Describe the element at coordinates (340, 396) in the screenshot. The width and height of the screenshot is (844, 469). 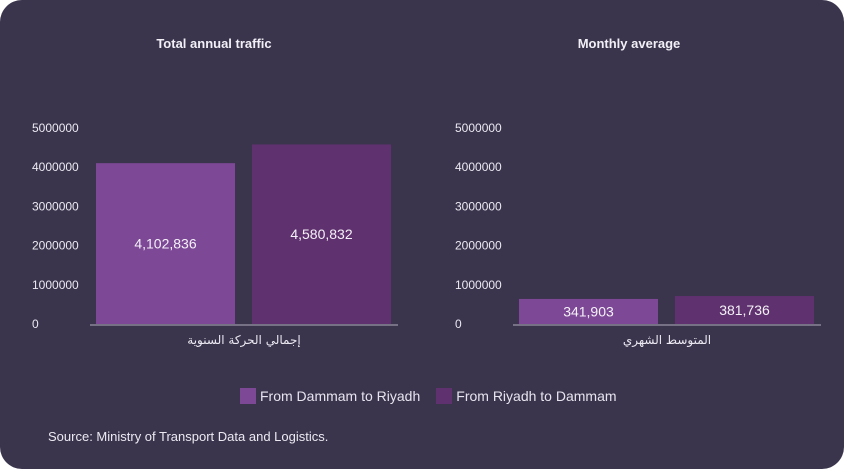
I see `legend-label: From Dammam to Riyadh` at that location.